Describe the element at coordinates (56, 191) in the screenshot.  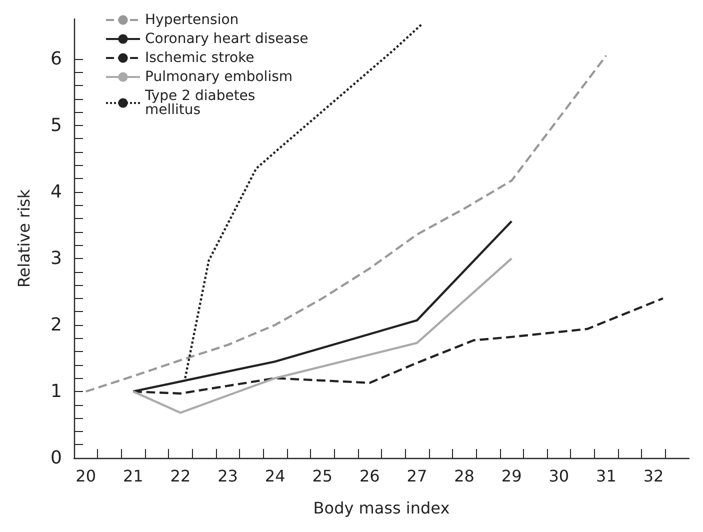
I see `y-tick-label: 4` at that location.